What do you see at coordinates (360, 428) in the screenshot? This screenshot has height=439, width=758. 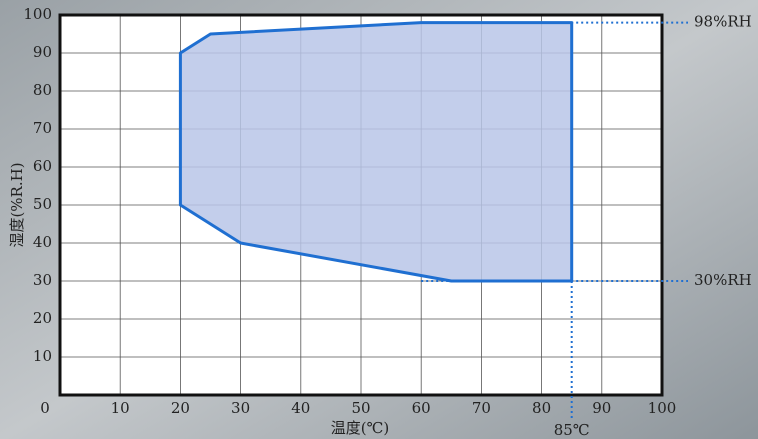 I see `x-axis-title: 温度(℃)` at bounding box center [360, 428].